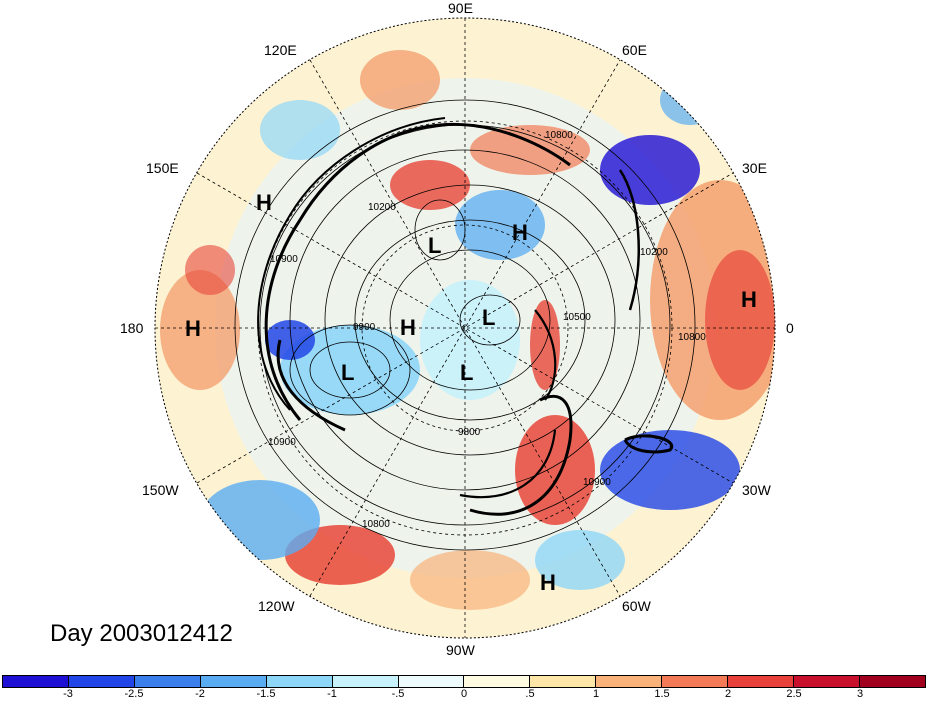 The image size is (928, 702). Describe the element at coordinates (636, 606) in the screenshot. I see `lon-label-60w: 60W` at that location.